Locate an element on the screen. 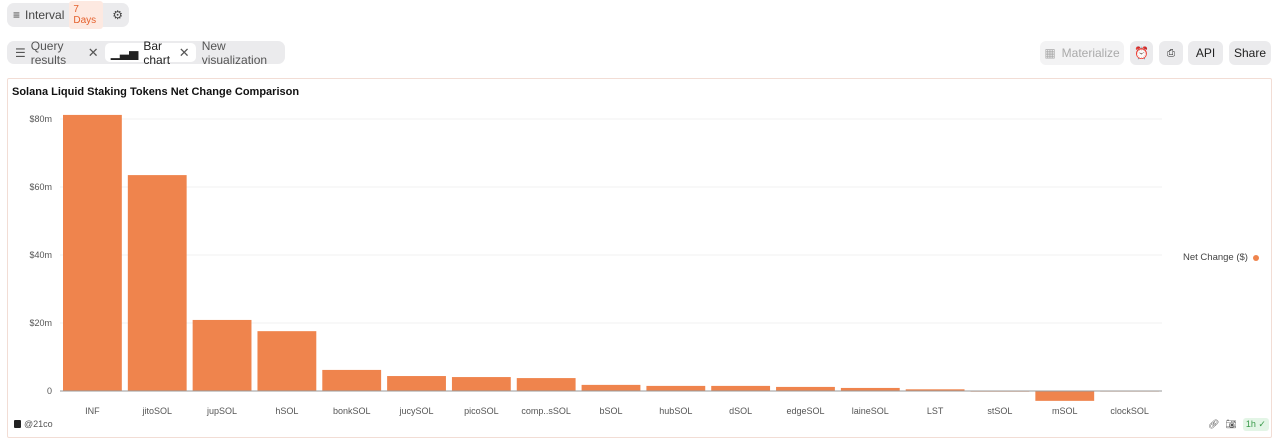 This screenshot has width=1280, height=444. x-tick-label: picoSOL is located at coordinates (481, 411).